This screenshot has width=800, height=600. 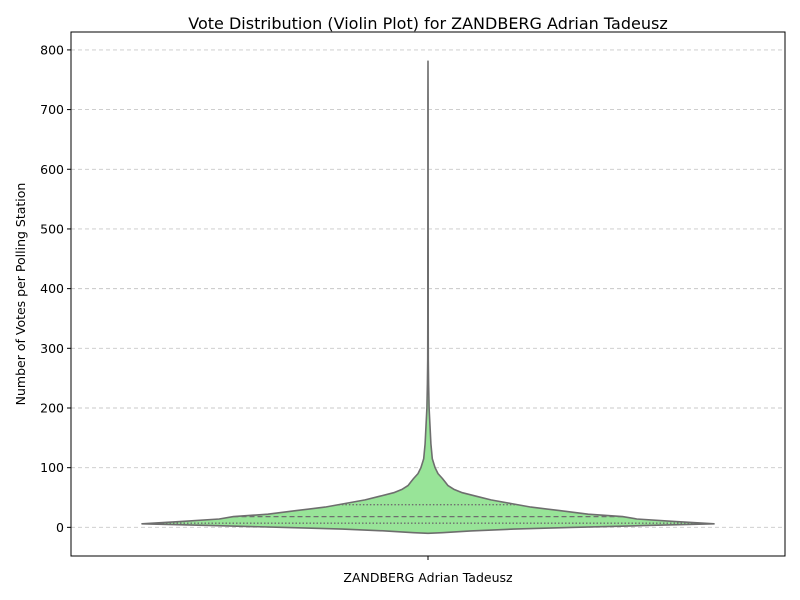 What do you see at coordinates (60, 527) in the screenshot?
I see `y-tick-label: 0` at bounding box center [60, 527].